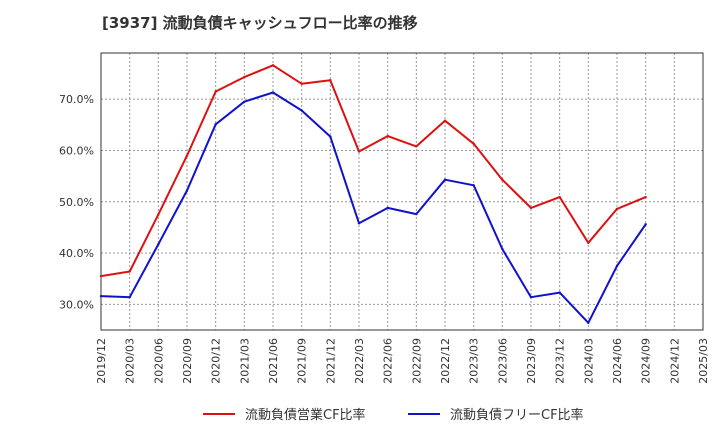  What do you see at coordinates (302, 361) in the screenshot?
I see `x-tick-label: 2021/09` at bounding box center [302, 361].